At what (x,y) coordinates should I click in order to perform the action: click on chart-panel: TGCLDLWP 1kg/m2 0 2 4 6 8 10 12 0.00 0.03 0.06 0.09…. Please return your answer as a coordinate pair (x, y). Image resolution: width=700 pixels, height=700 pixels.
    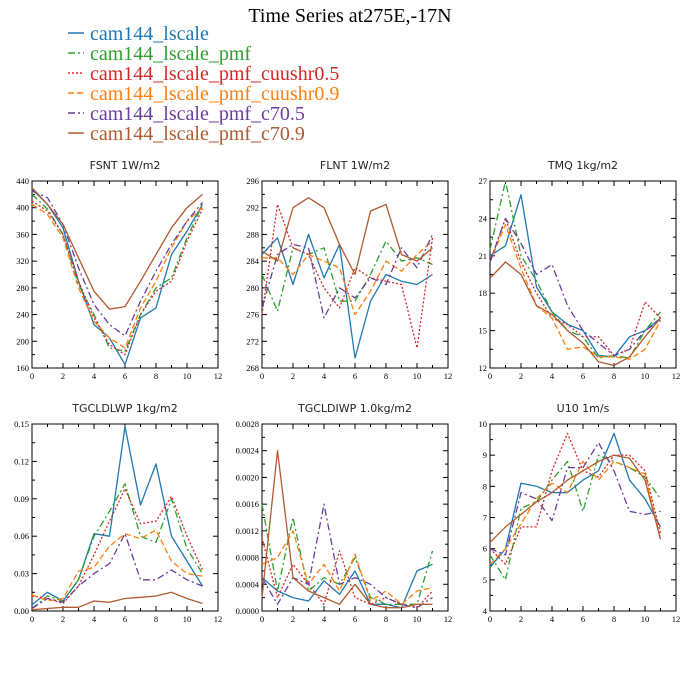
    Looking at the image, I should click on (118, 513).